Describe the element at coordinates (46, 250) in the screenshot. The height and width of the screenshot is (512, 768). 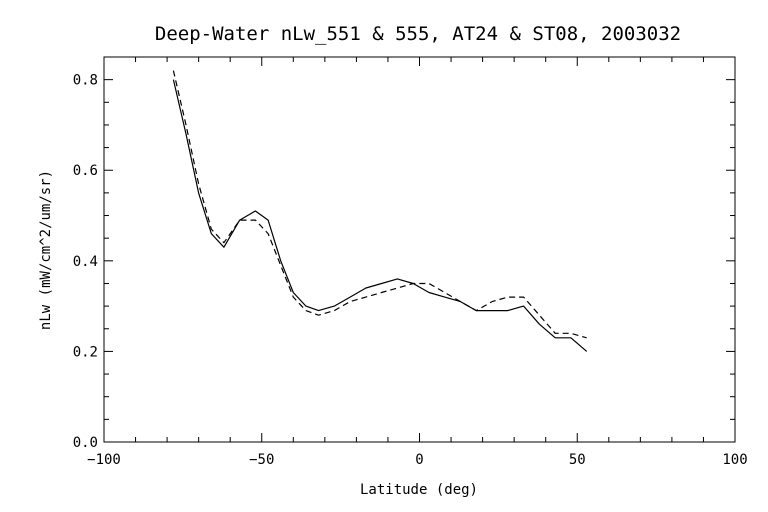
I see `y-axis-label: nLw (mW/cm^2/um/sr)` at that location.